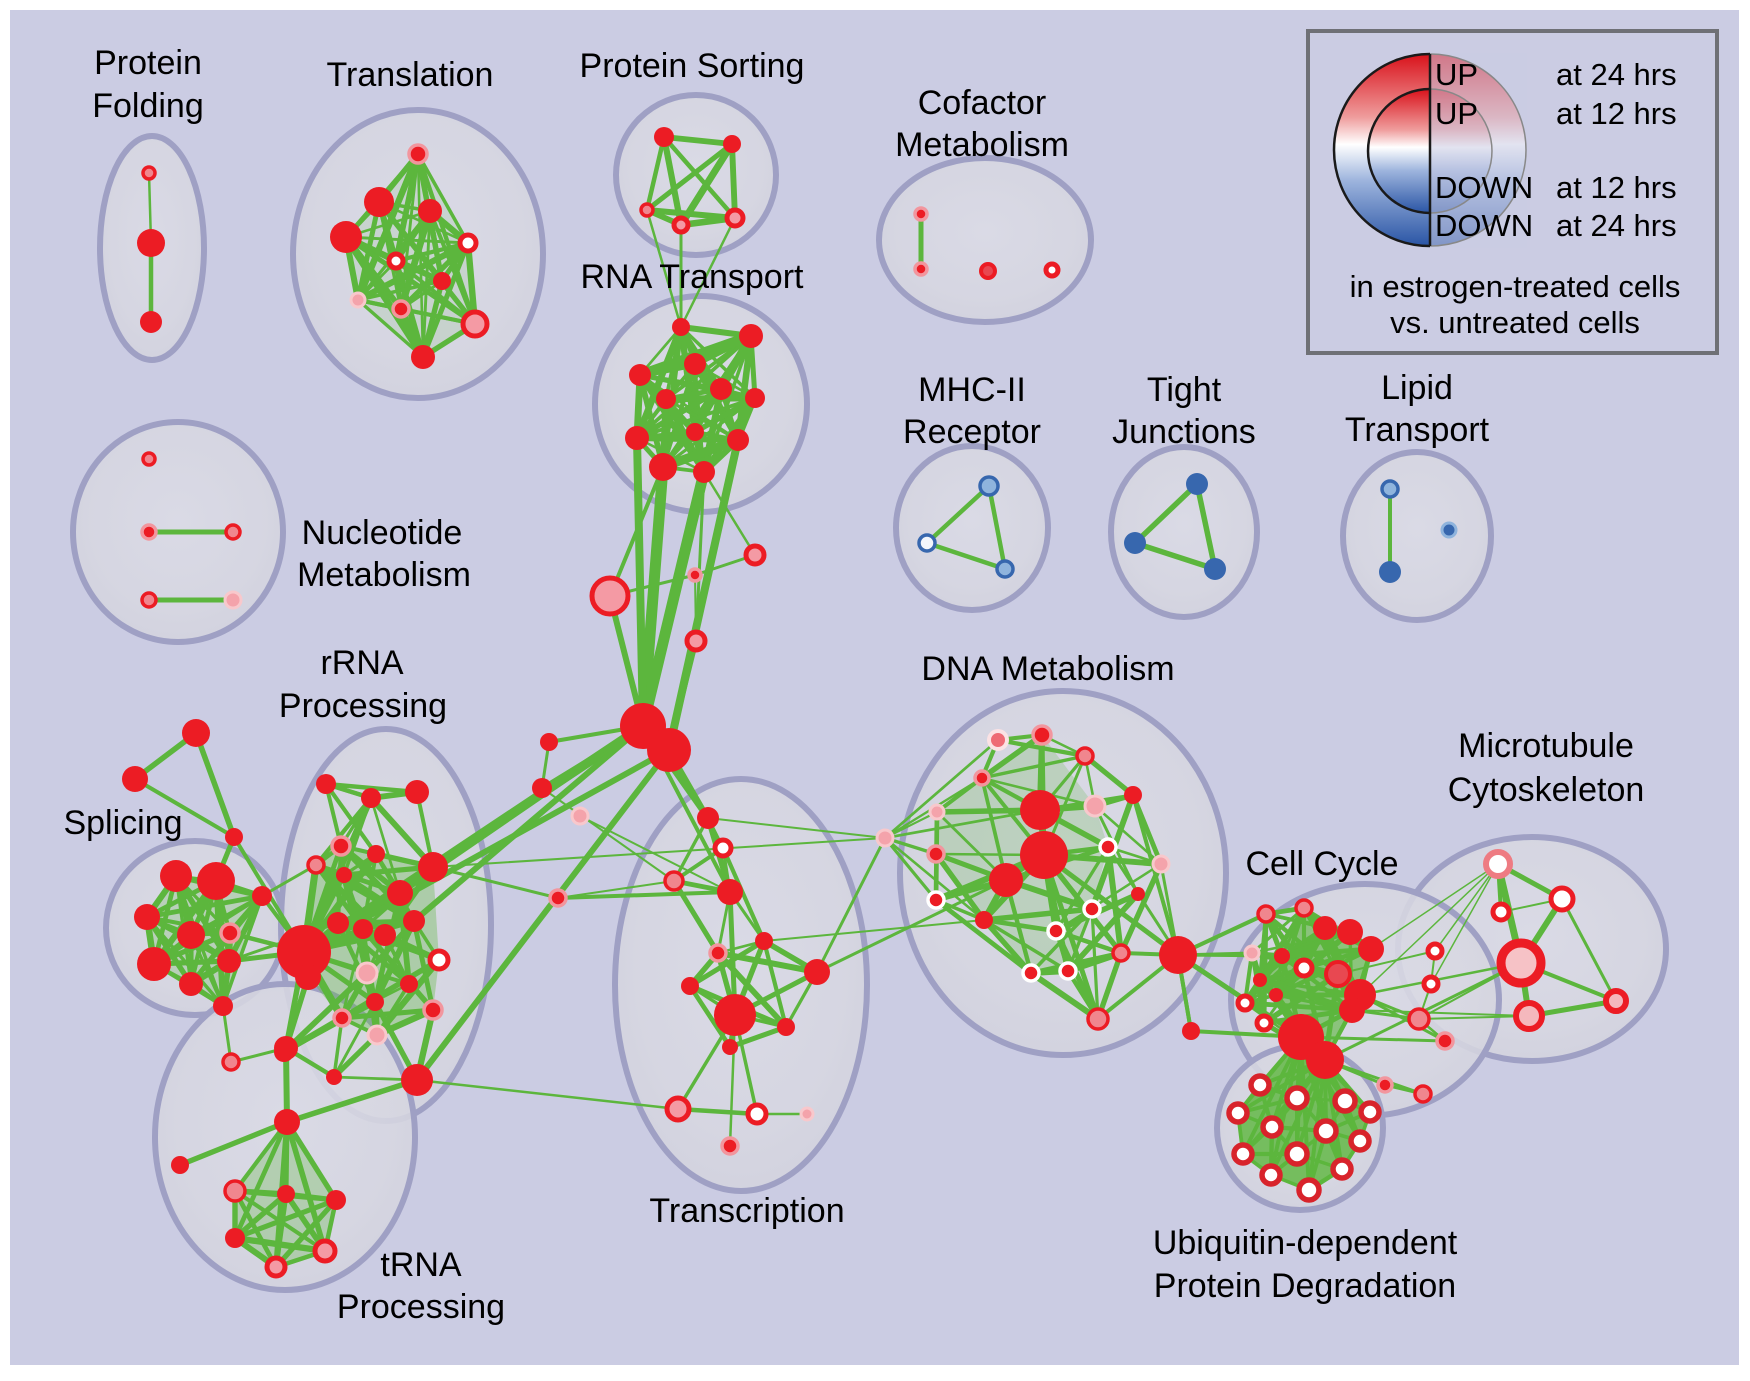 Image resolution: width=1750 pixels, height=1381 pixels. I want to click on svg-text: Transcription, so click(746, 1211).